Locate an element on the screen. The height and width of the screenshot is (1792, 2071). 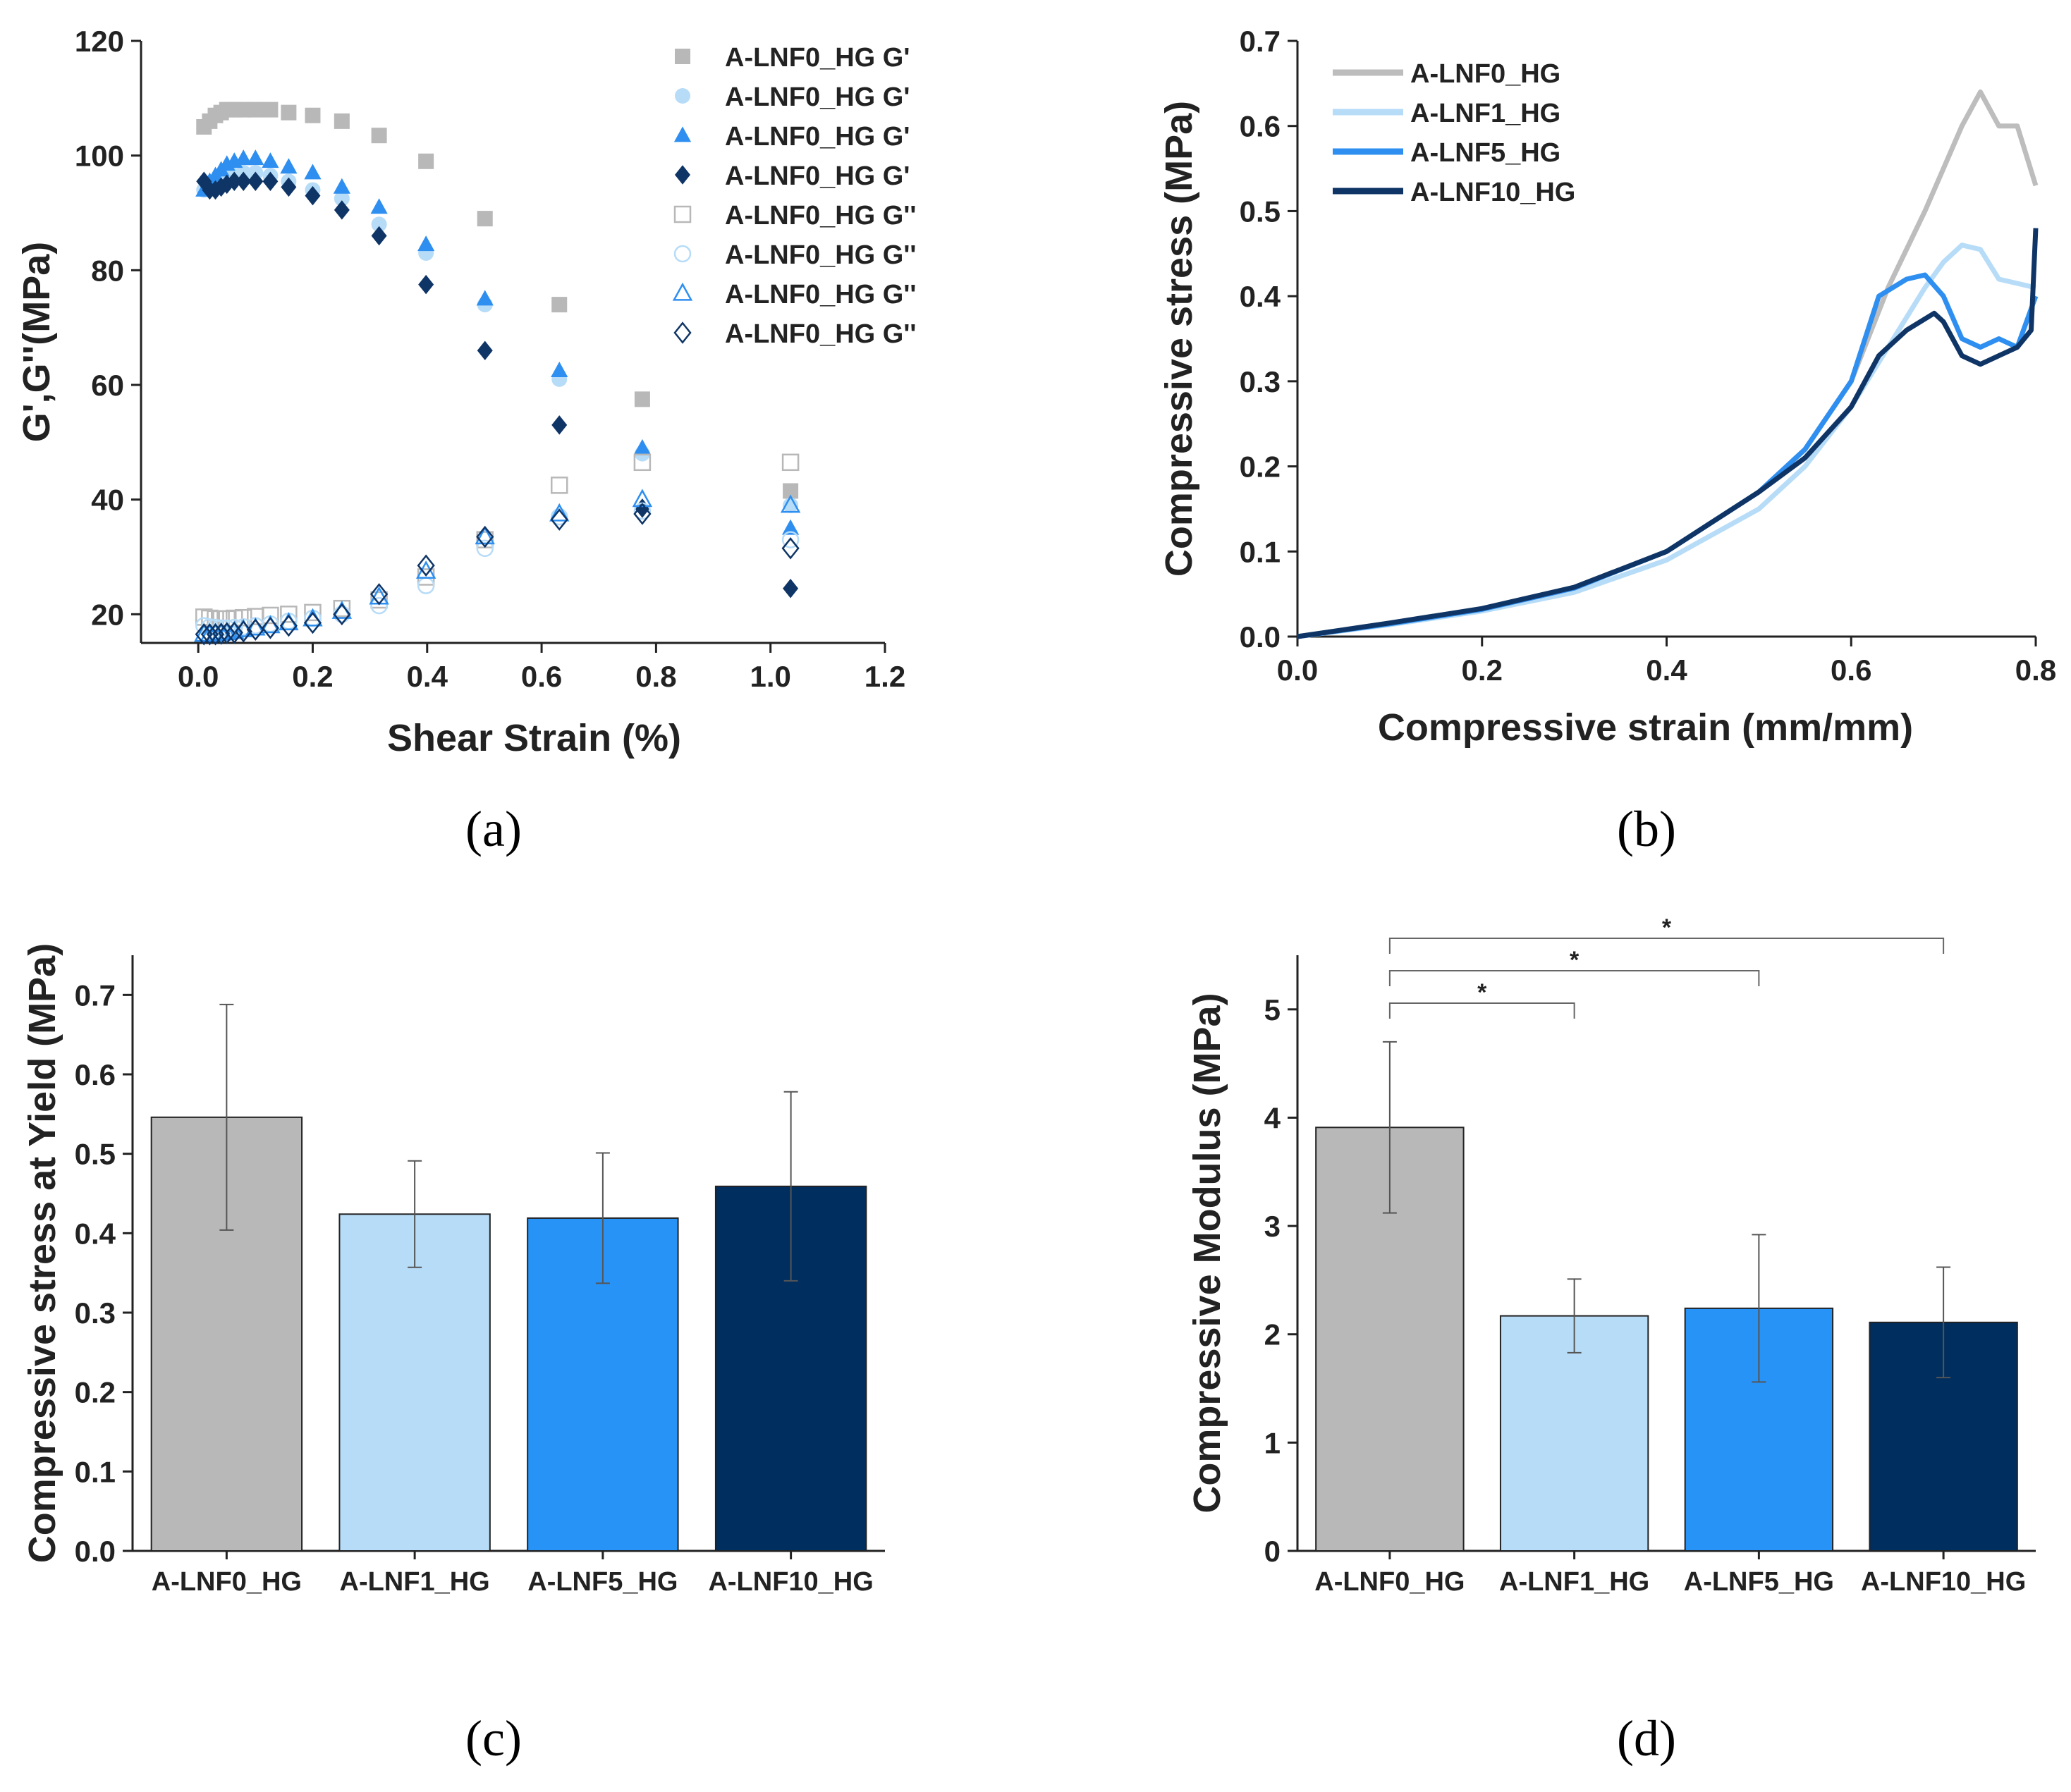
x-axis-title: Shear Strain (%) is located at coordinates (534, 738).